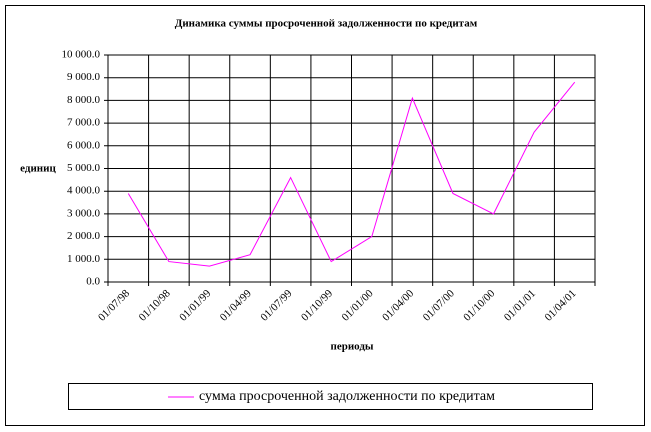 This screenshot has height=432, width=651. What do you see at coordinates (84, 213) in the screenshot?
I see `y-tick-label: 3 000.0` at bounding box center [84, 213].